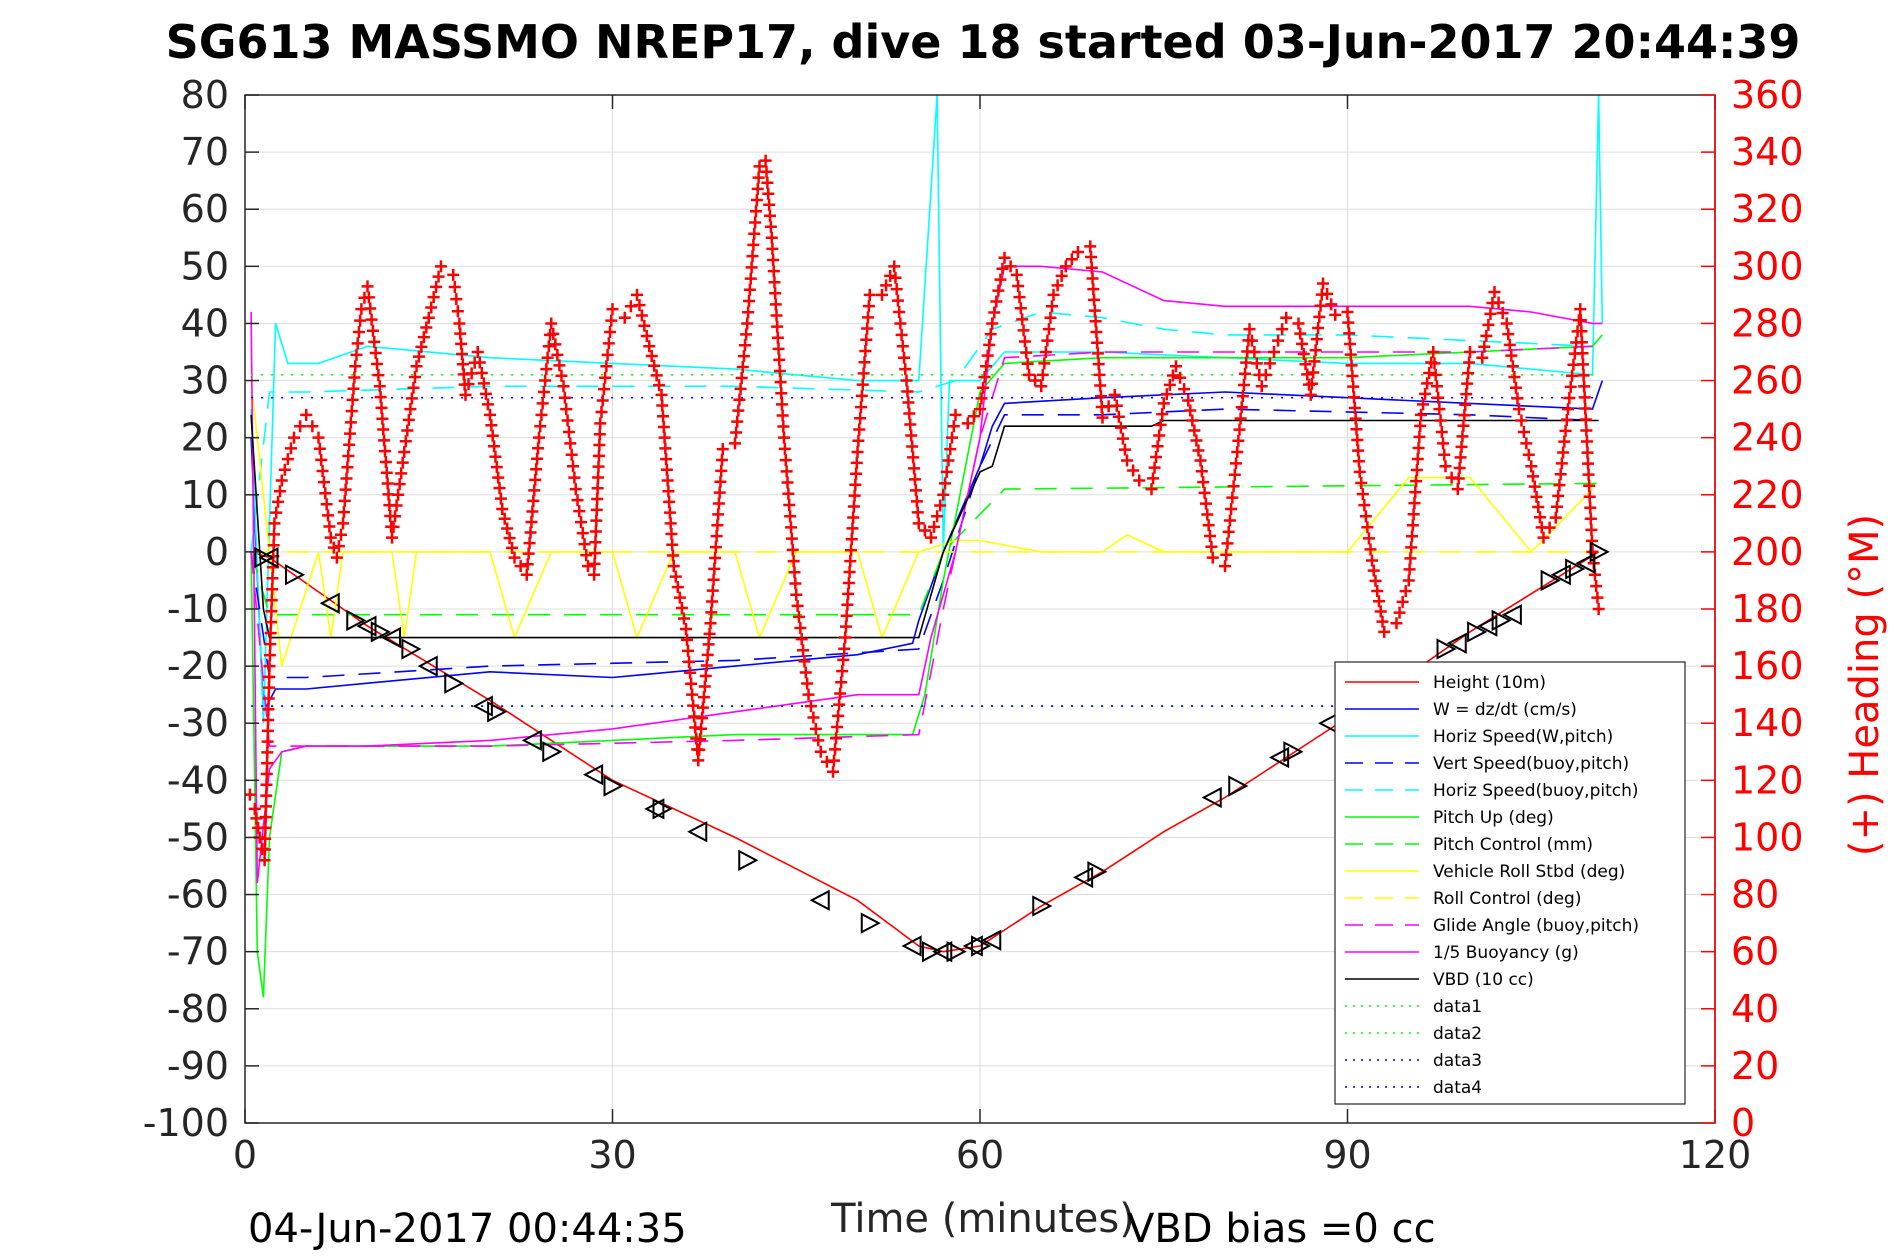 The image size is (1890, 1260). What do you see at coordinates (205, 495) in the screenshot?
I see `y-tick-label: 10` at bounding box center [205, 495].